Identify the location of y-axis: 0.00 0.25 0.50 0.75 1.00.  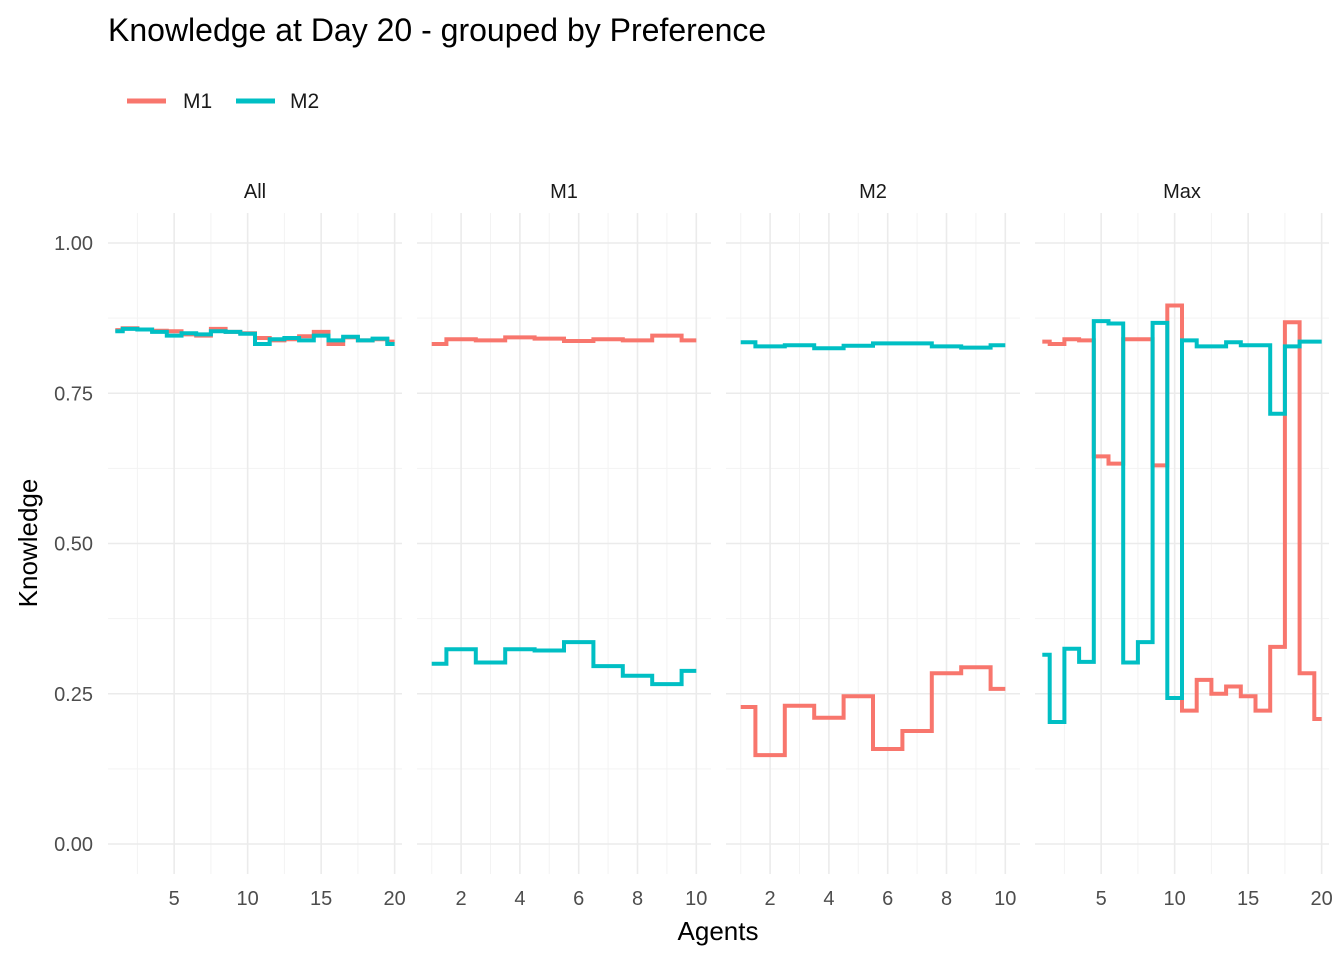
(73, 544).